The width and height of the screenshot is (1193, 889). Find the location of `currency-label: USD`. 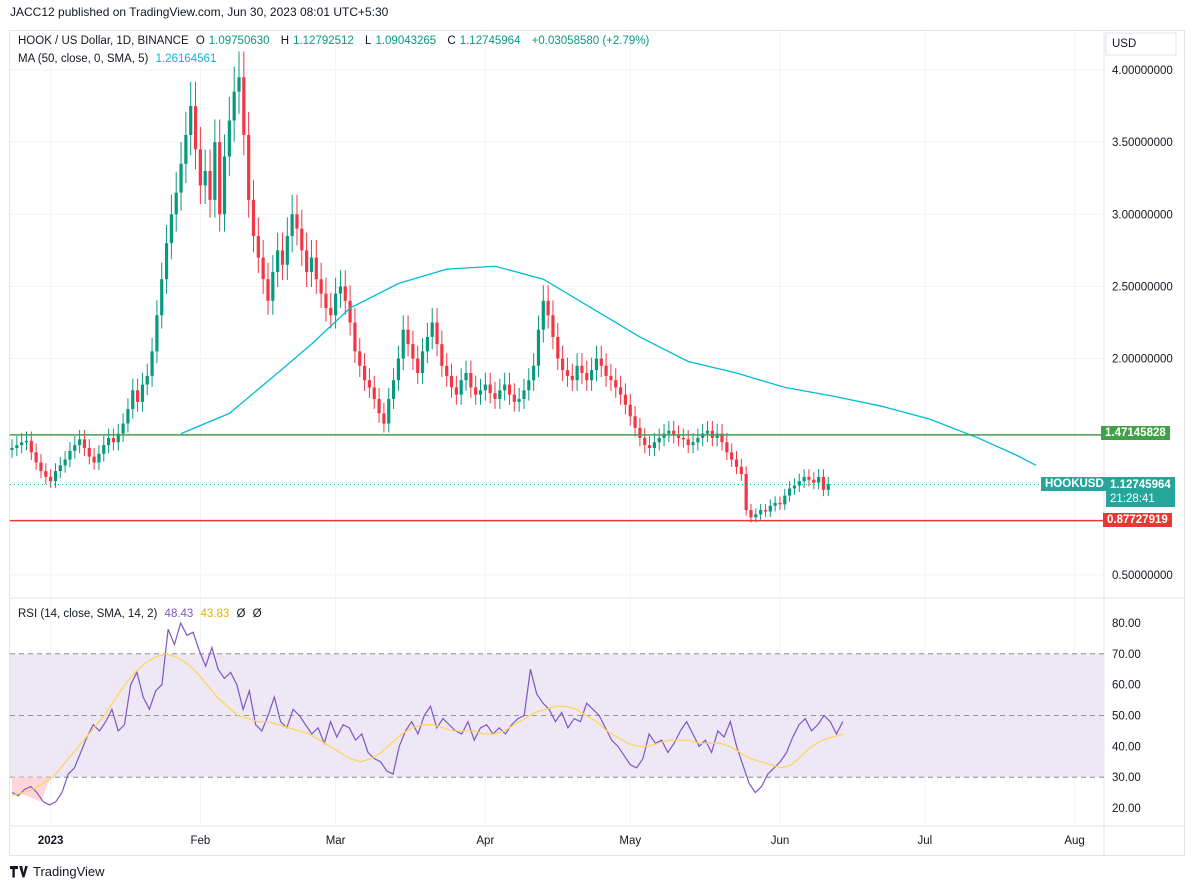

currency-label: USD is located at coordinates (1124, 44).